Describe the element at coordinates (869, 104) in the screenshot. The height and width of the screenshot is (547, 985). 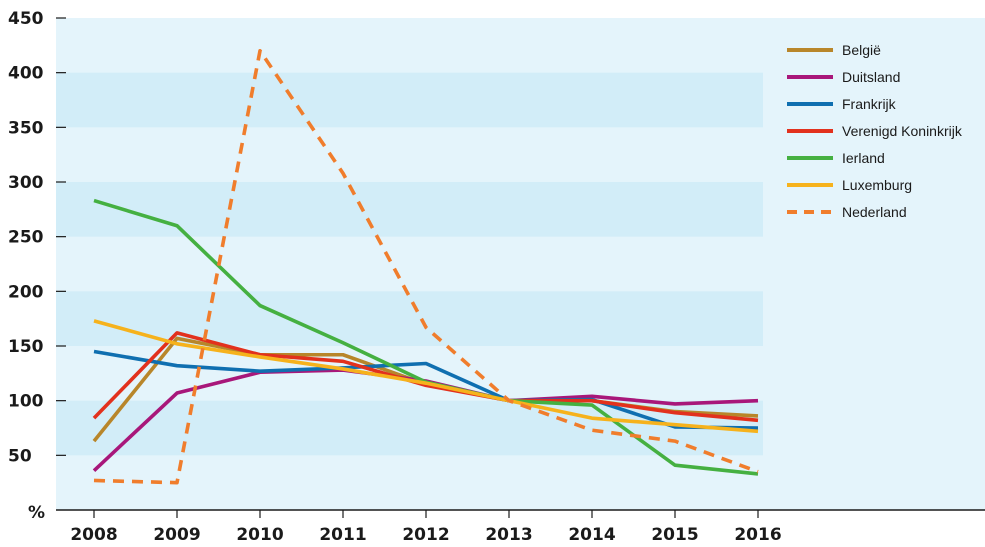
I see `legend-label: Frankrijk` at that location.